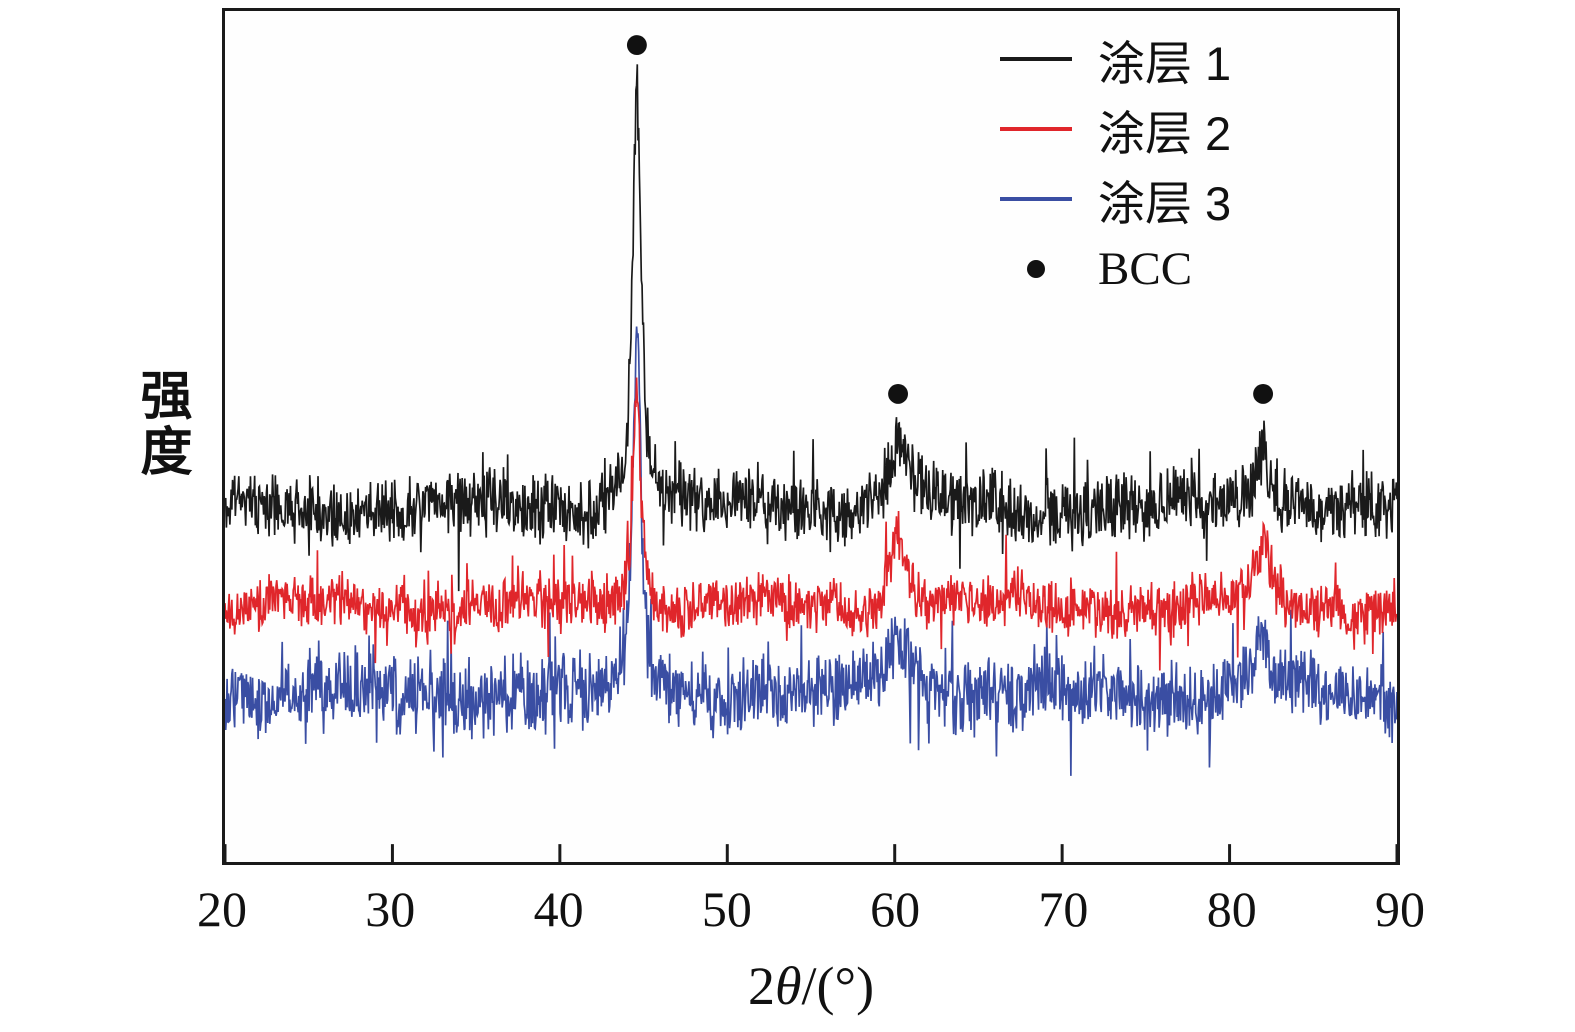 The image size is (1575, 1032). Describe the element at coordinates (558, 909) in the screenshot. I see `x-tick-label: 40` at that location.